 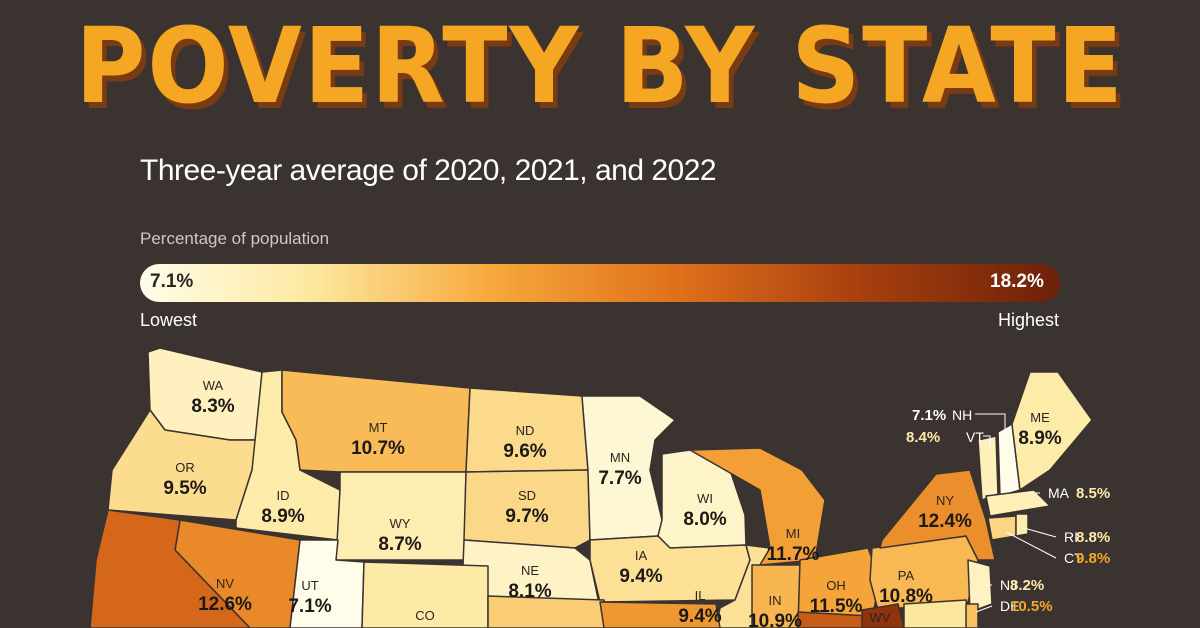 I want to click on state-code-wy: WY, so click(x=400, y=523).